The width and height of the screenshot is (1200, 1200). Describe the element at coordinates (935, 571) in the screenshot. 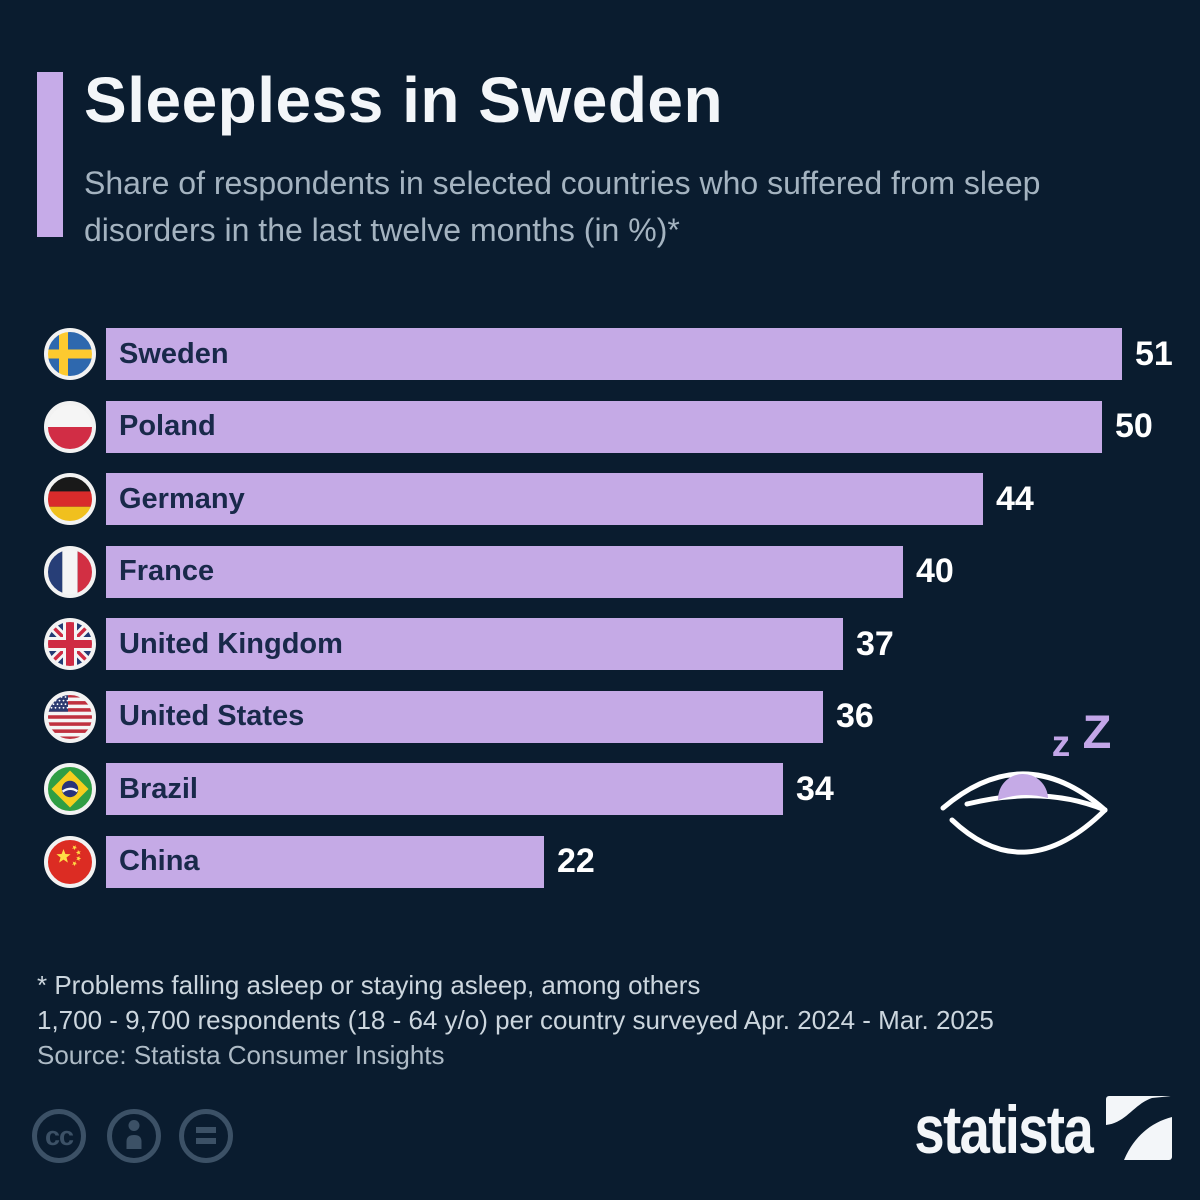

I see `bar-value: 40` at that location.